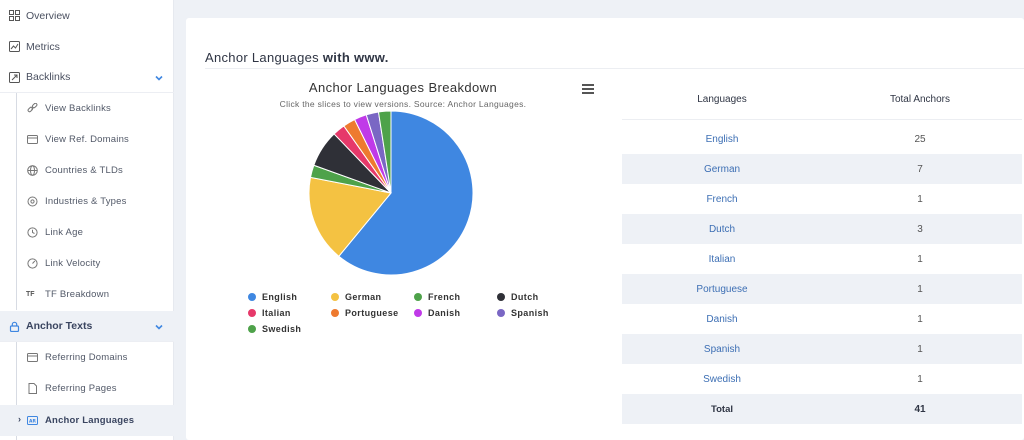 This screenshot has width=1024, height=440. I want to click on sidebar-item-backlinks: Backlinks, so click(87, 77).